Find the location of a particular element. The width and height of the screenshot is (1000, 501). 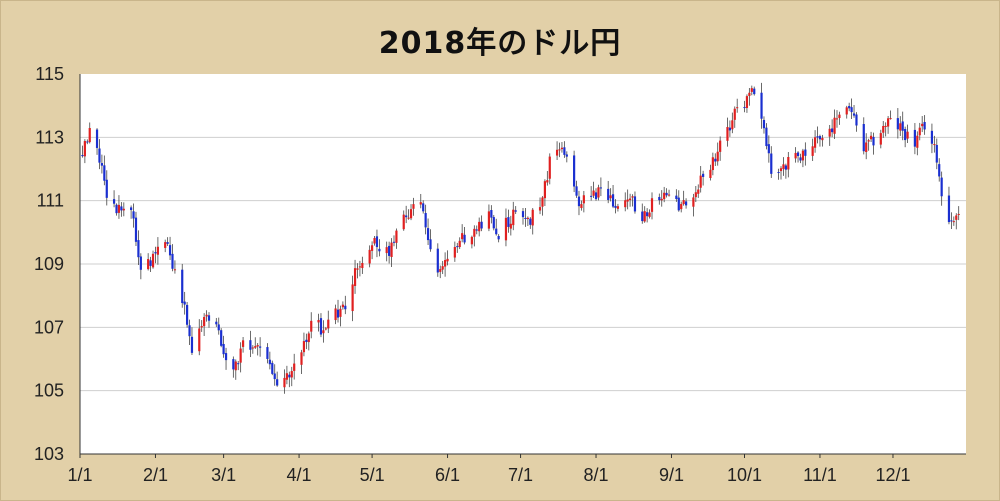

x-tick-label: 9/1 is located at coordinates (671, 475).